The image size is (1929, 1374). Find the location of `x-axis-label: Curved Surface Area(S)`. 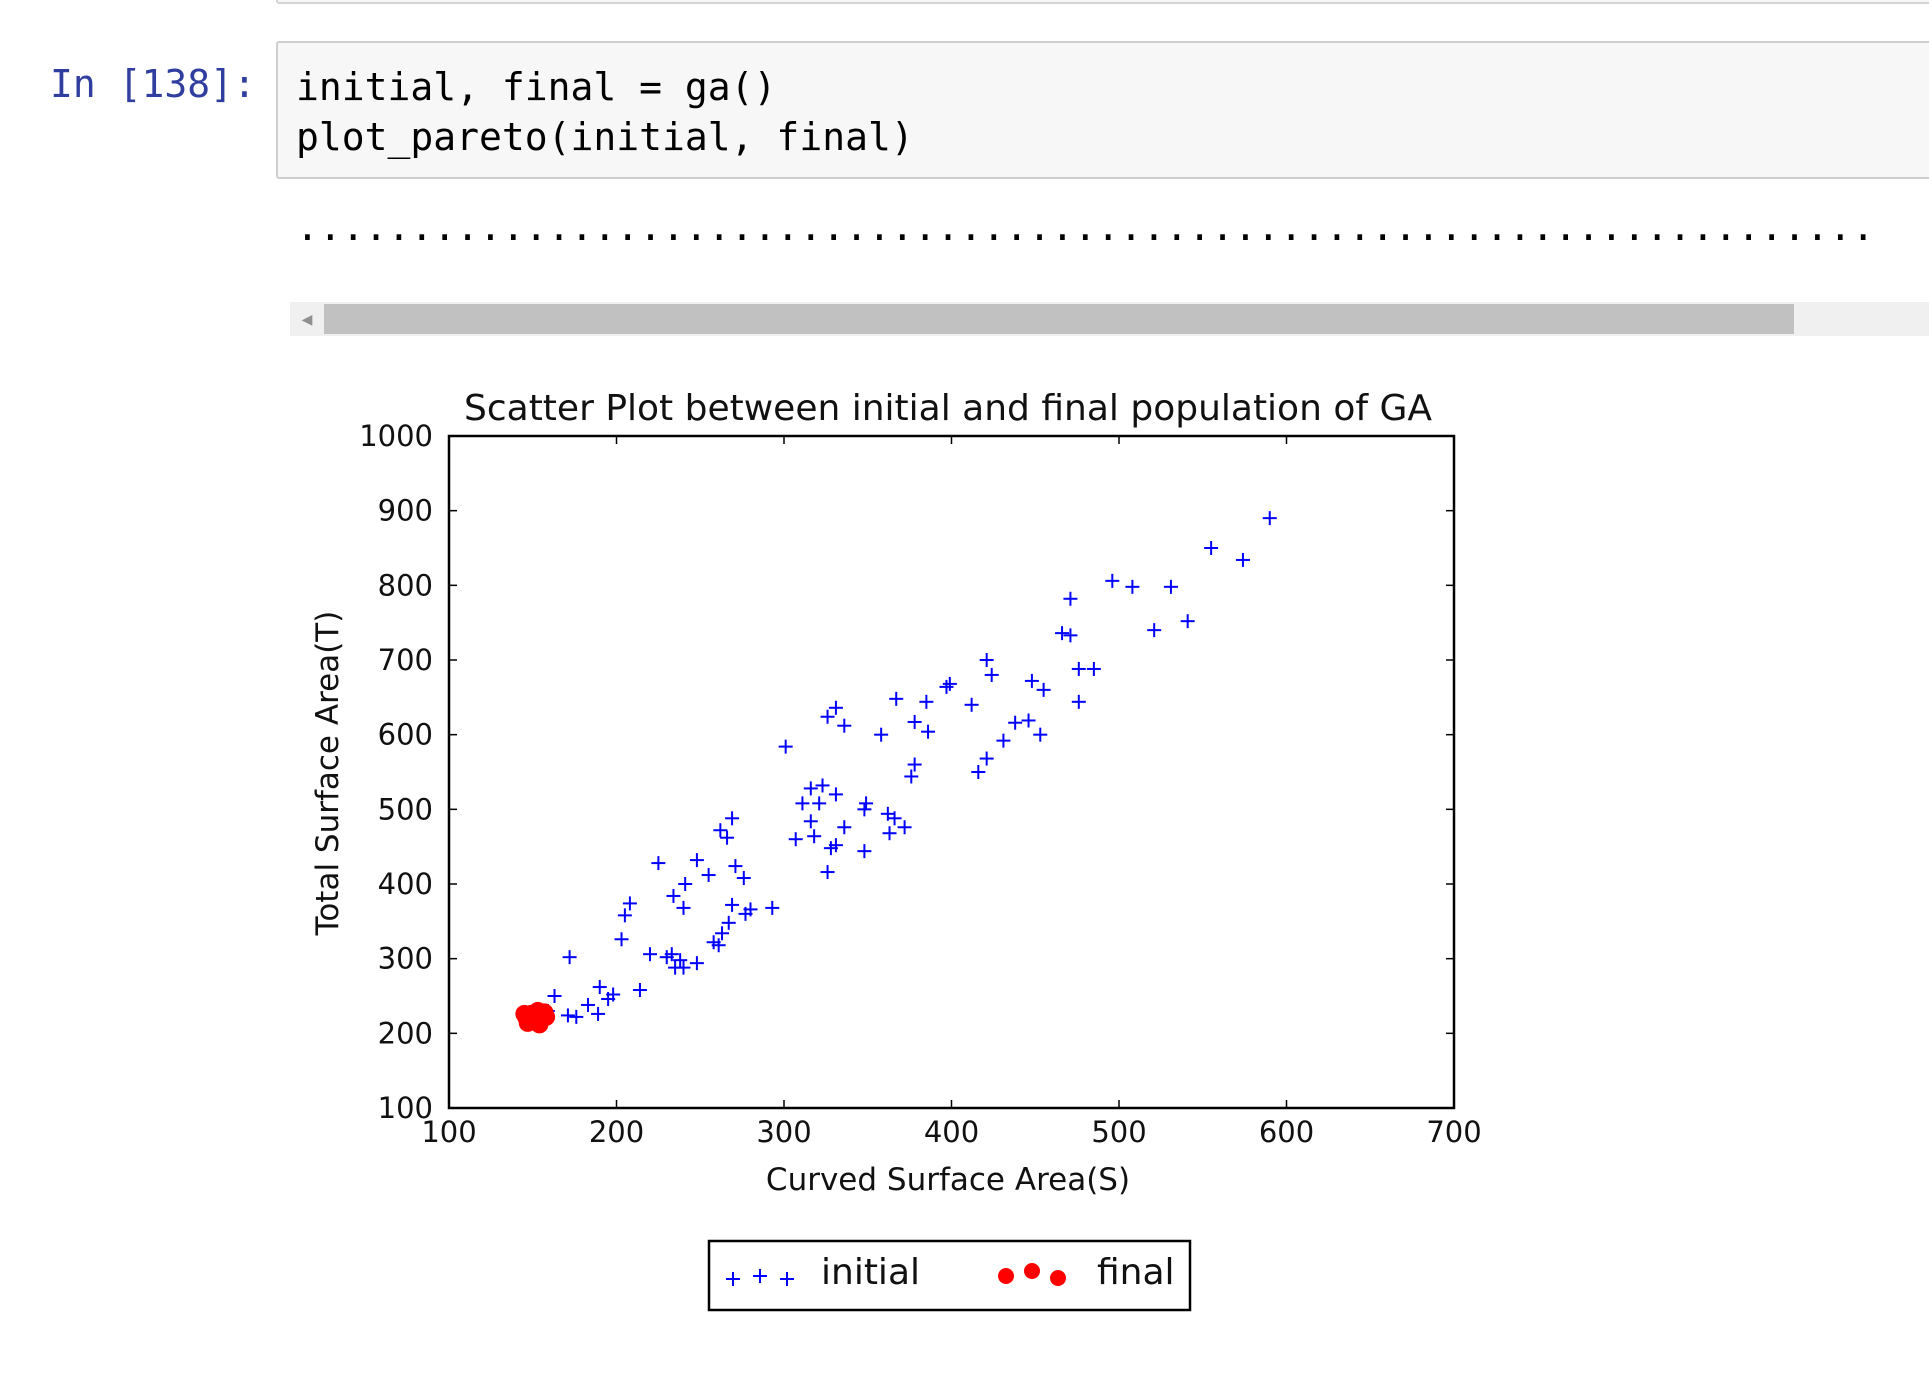

x-axis-label: Curved Surface Area(S) is located at coordinates (948, 1180).